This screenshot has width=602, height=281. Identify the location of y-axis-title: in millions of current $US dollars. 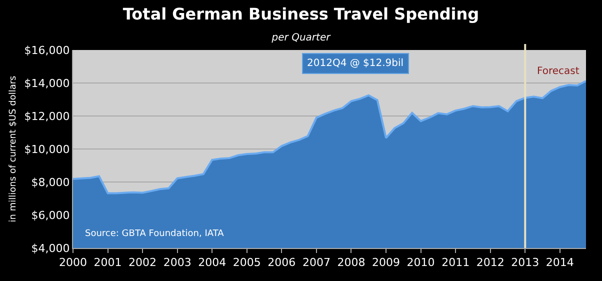
(13, 148).